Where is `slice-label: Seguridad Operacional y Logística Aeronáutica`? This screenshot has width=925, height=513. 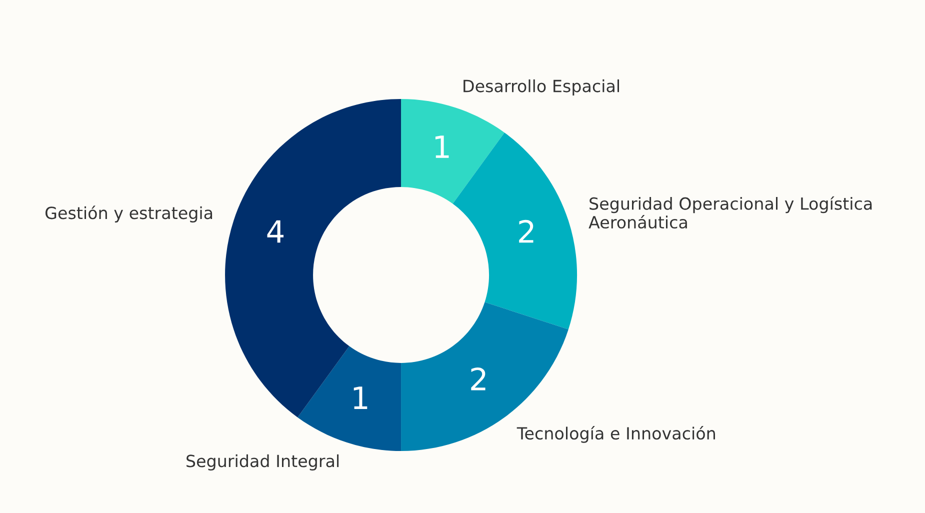 slice-label: Seguridad Operacional y Logística Aeronáutica is located at coordinates (730, 212).